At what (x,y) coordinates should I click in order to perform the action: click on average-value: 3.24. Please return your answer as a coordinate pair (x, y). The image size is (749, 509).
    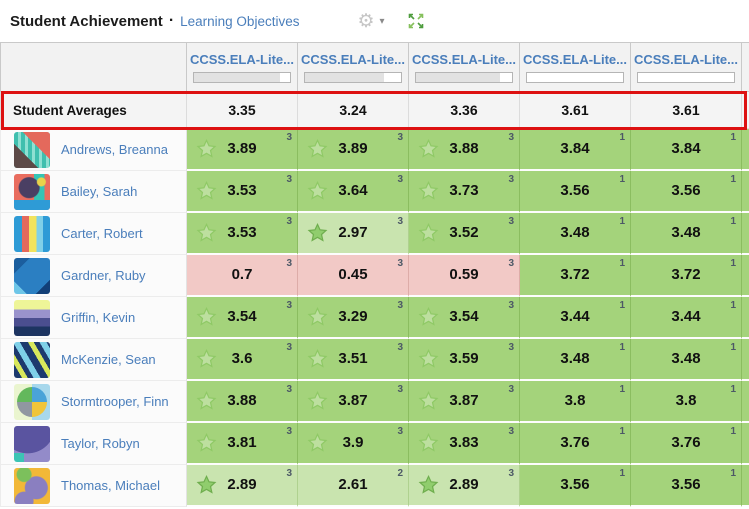
    Looking at the image, I should click on (353, 110).